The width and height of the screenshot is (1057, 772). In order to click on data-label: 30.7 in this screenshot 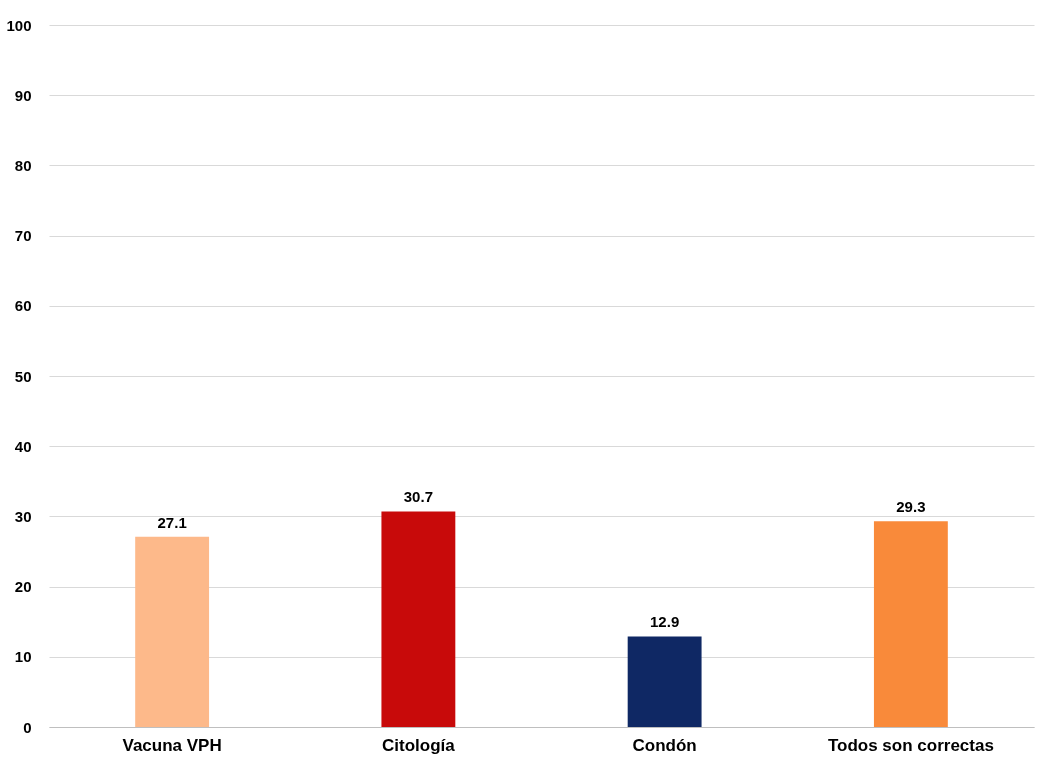, I will do `click(418, 497)`.